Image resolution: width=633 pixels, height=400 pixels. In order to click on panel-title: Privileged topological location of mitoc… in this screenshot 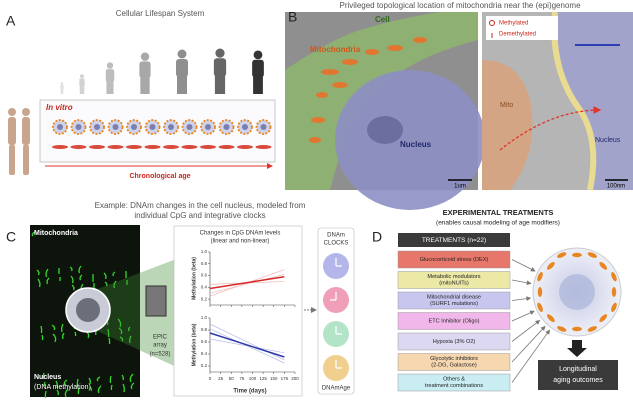, I will do `click(460, 5)`.